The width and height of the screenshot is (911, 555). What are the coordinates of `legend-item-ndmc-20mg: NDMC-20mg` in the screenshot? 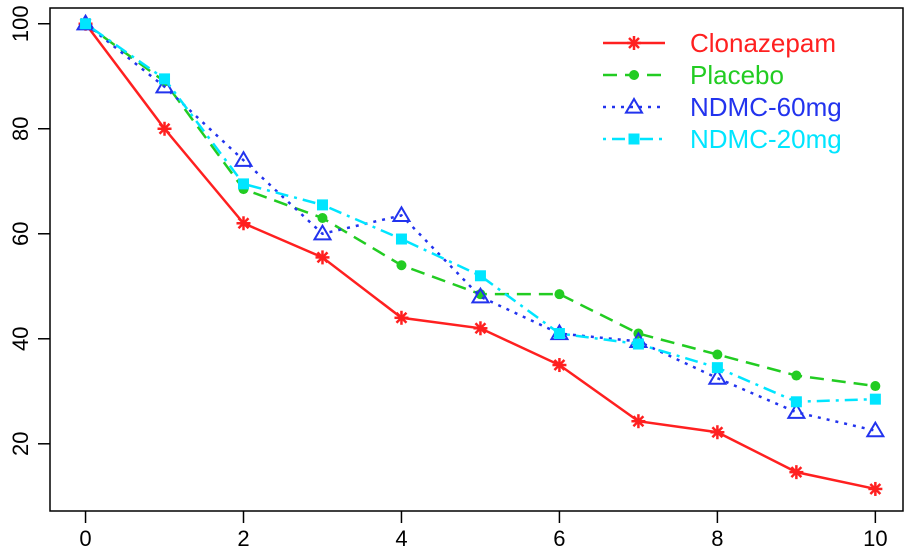 It's located at (722, 139).